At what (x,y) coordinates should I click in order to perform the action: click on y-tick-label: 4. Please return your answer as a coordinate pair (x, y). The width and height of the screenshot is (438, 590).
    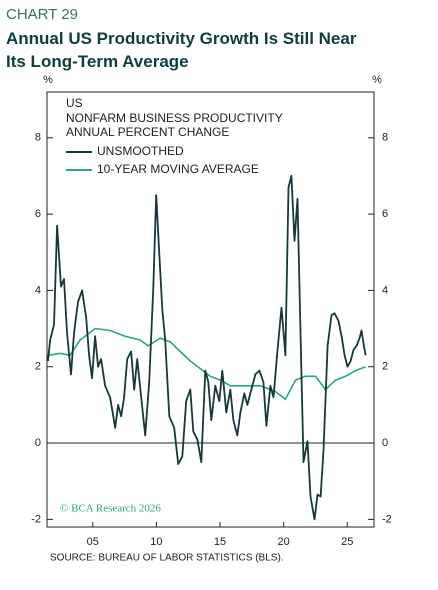
    Looking at the image, I should click on (38, 290).